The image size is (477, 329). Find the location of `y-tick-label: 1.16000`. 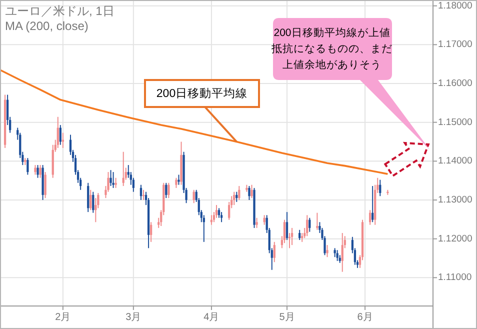

y-tick-label: 1.16000 is located at coordinates (455, 84).